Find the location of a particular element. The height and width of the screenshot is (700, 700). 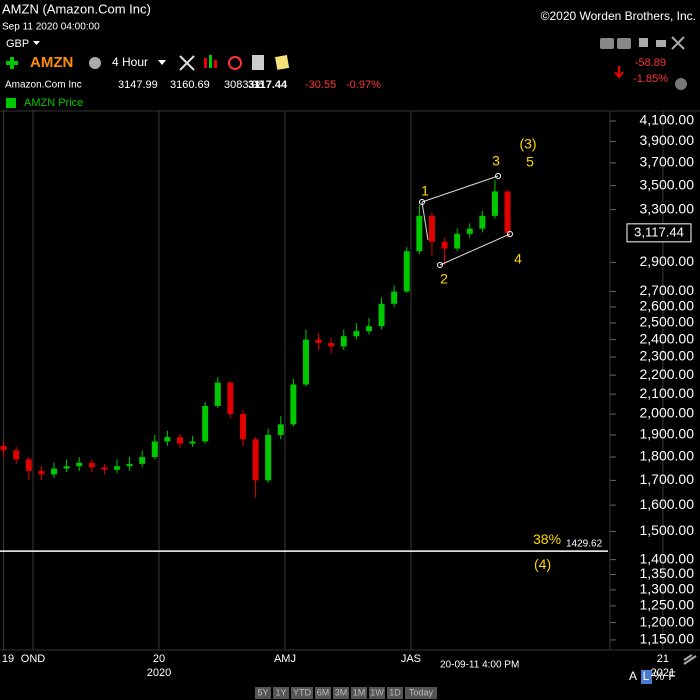

y-tick-label: 1,400.00 is located at coordinates (667, 558).